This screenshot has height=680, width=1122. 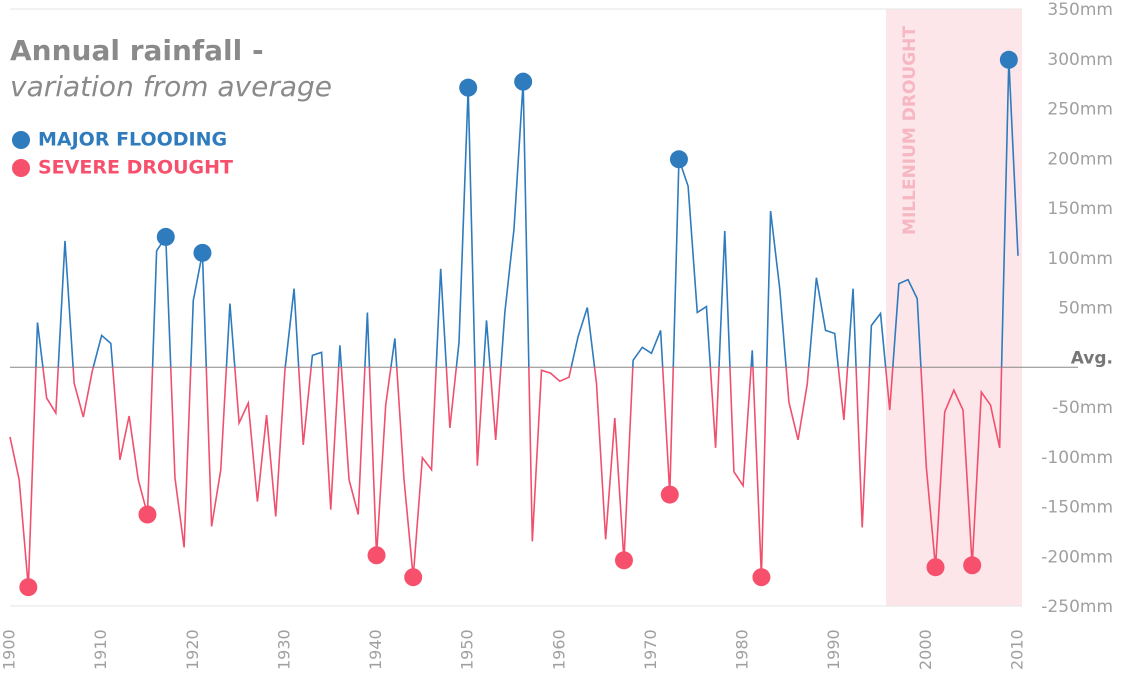 What do you see at coordinates (283, 649) in the screenshot?
I see `x-tick-label: 1930` at bounding box center [283, 649].